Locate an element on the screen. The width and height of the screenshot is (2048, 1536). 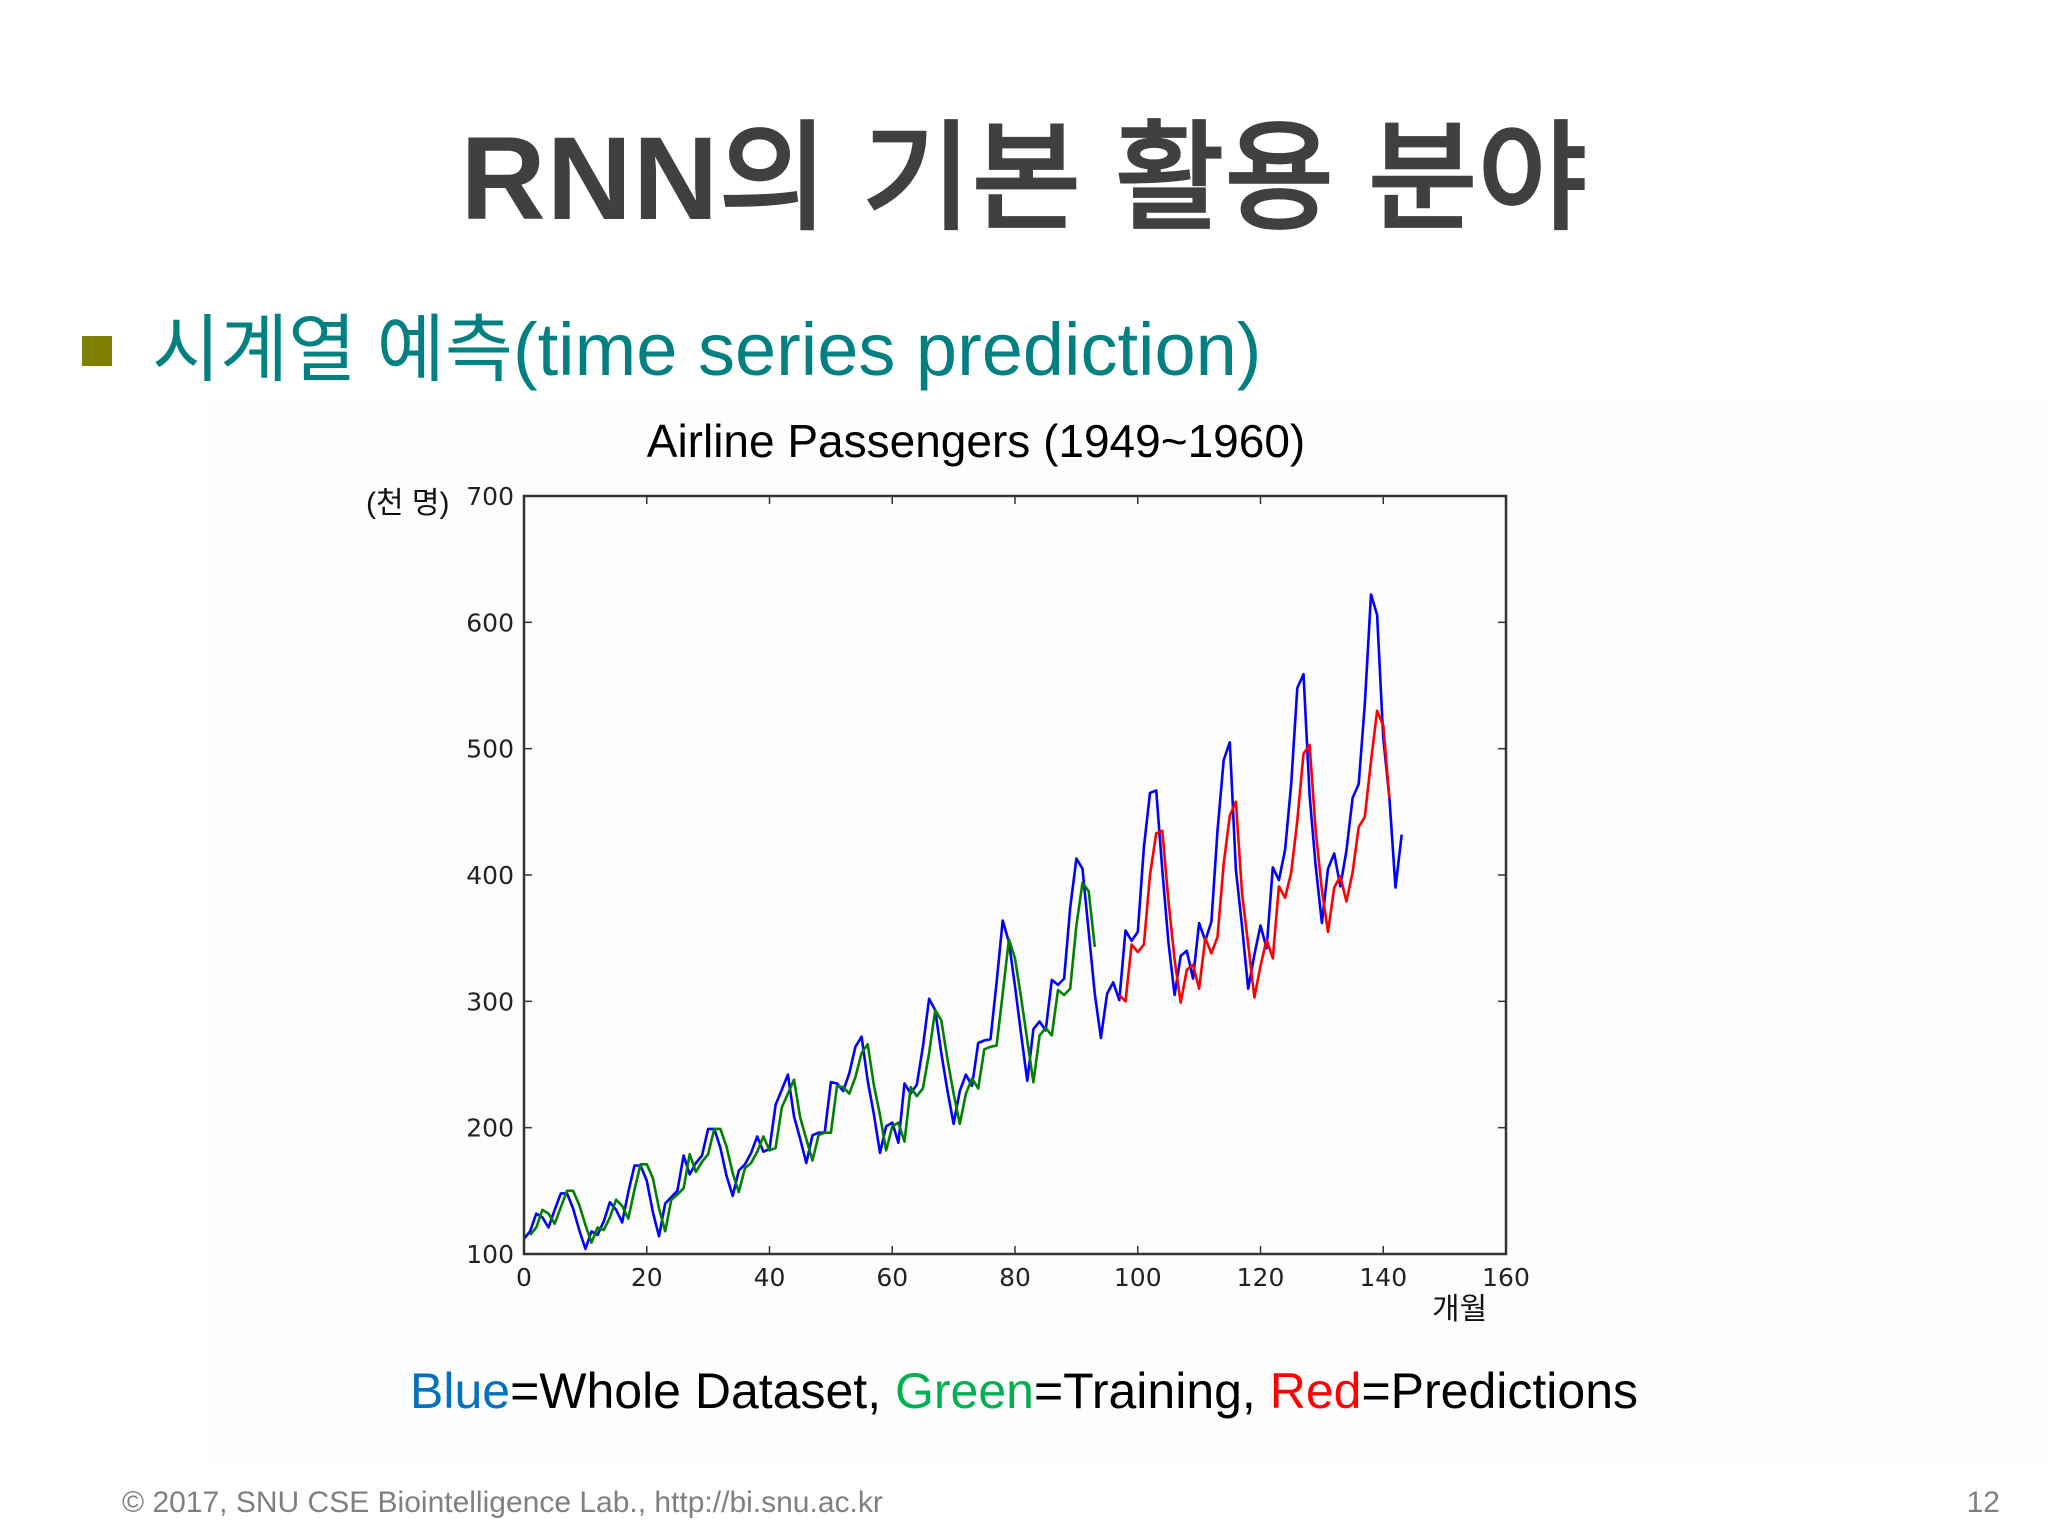
chart-title: Airline Passengers (1949~1960) is located at coordinates (976, 441).